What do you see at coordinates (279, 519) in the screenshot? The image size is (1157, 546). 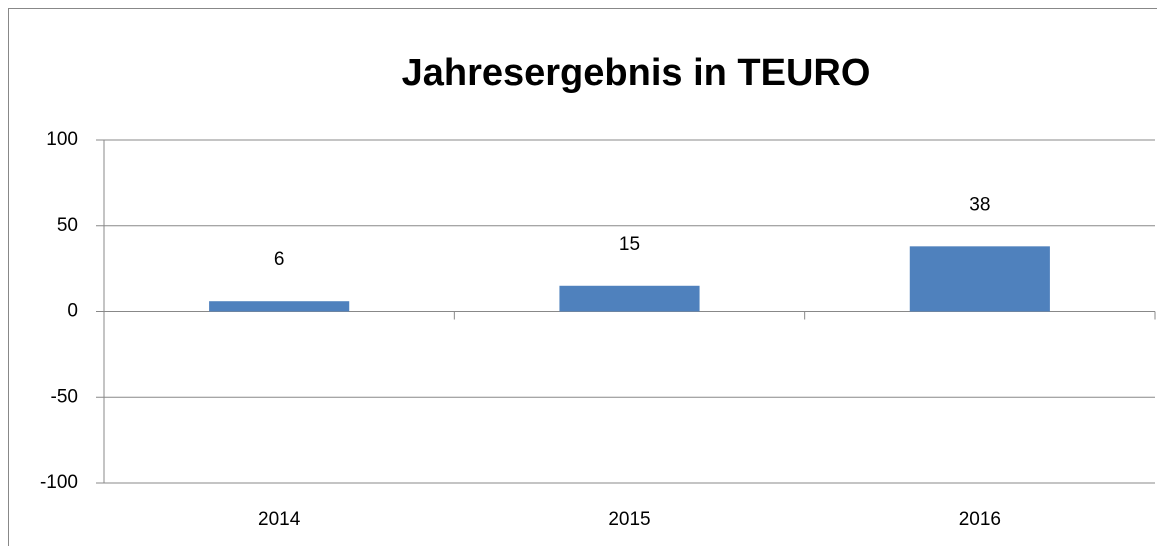 I see `x-tick-label: 2014` at bounding box center [279, 519].